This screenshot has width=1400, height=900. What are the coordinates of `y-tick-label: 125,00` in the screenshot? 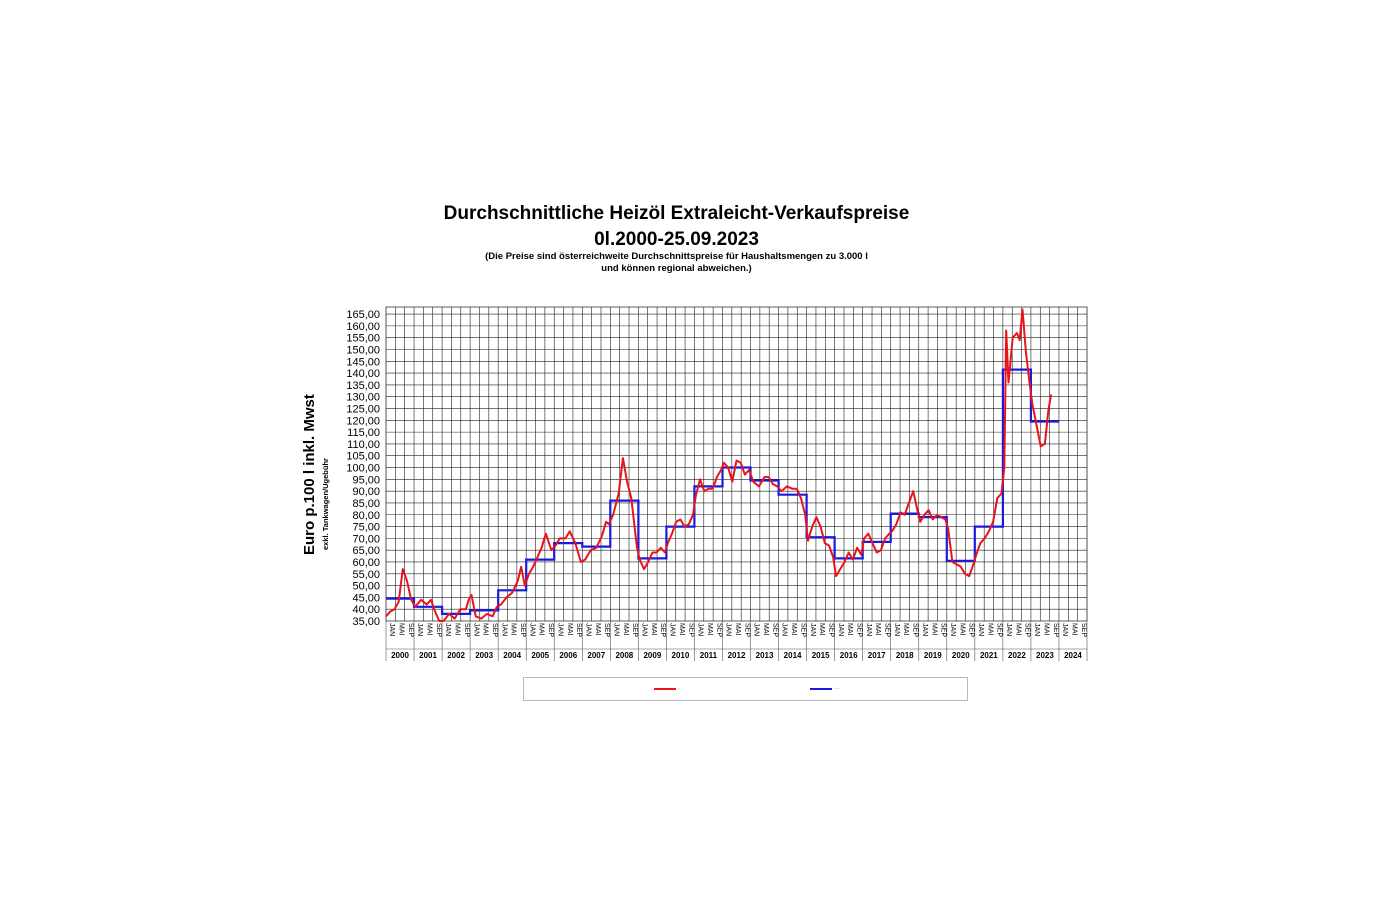 It's located at (363, 410).